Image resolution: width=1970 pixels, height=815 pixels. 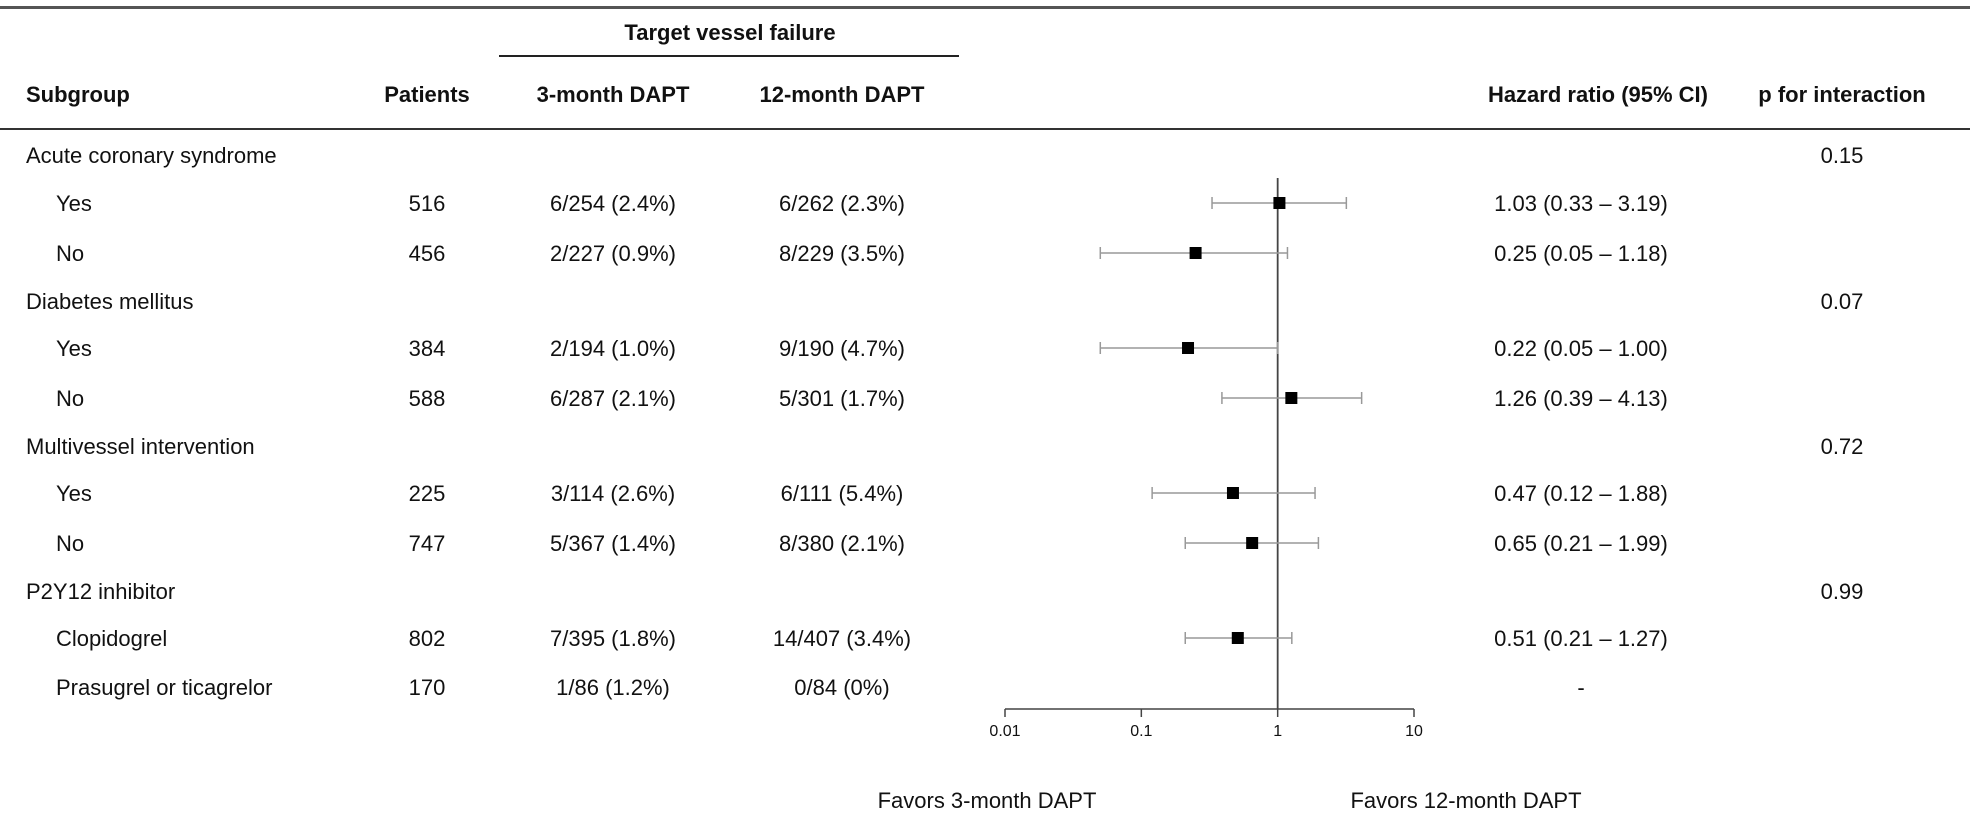 I want to click on p-interaction: 0.15, so click(x=1842, y=155).